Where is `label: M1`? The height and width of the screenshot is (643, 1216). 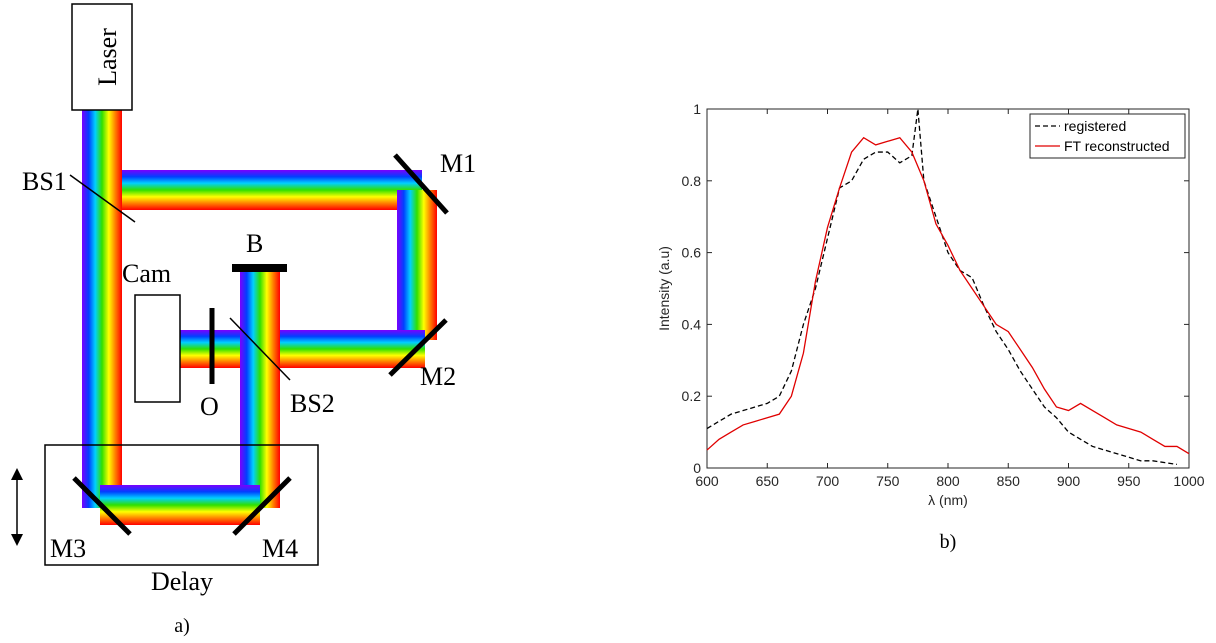
label: M1 is located at coordinates (458, 163).